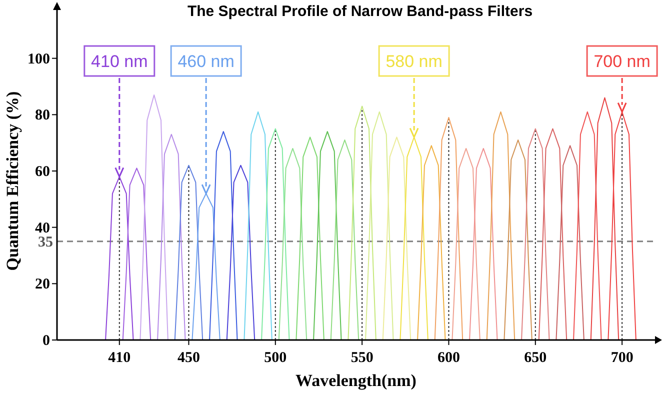  Describe the element at coordinates (188, 358) in the screenshot. I see `x-tick-label: 450` at that location.